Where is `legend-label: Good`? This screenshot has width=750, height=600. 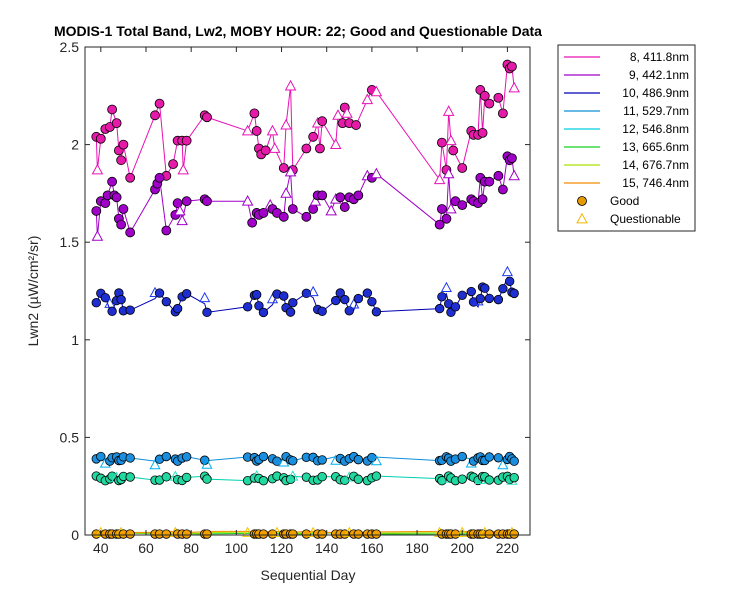
legend-label: Good is located at coordinates (624, 201).